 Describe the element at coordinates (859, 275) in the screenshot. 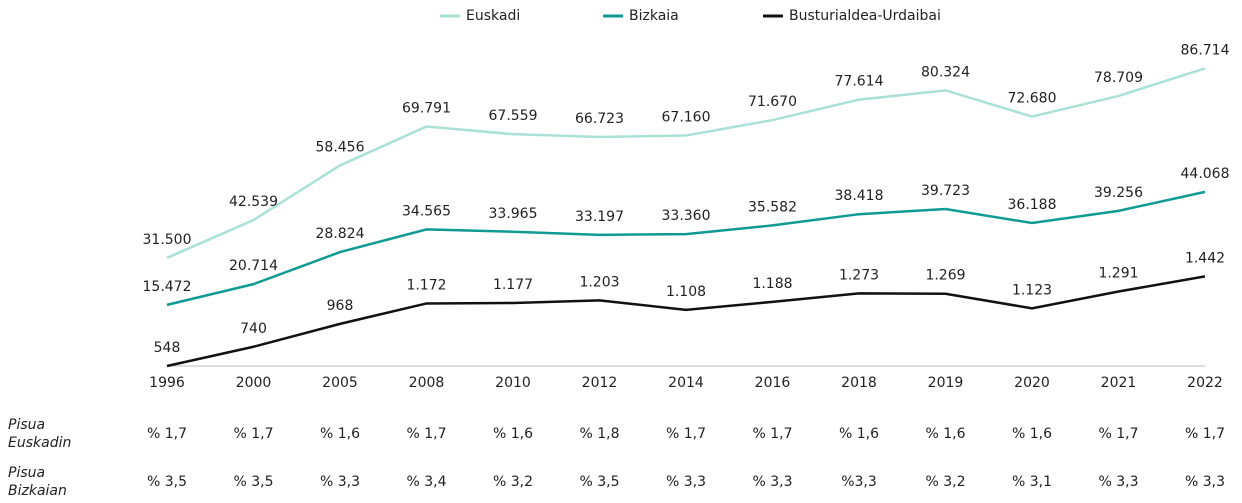

I see `data-label: 1.273` at that location.